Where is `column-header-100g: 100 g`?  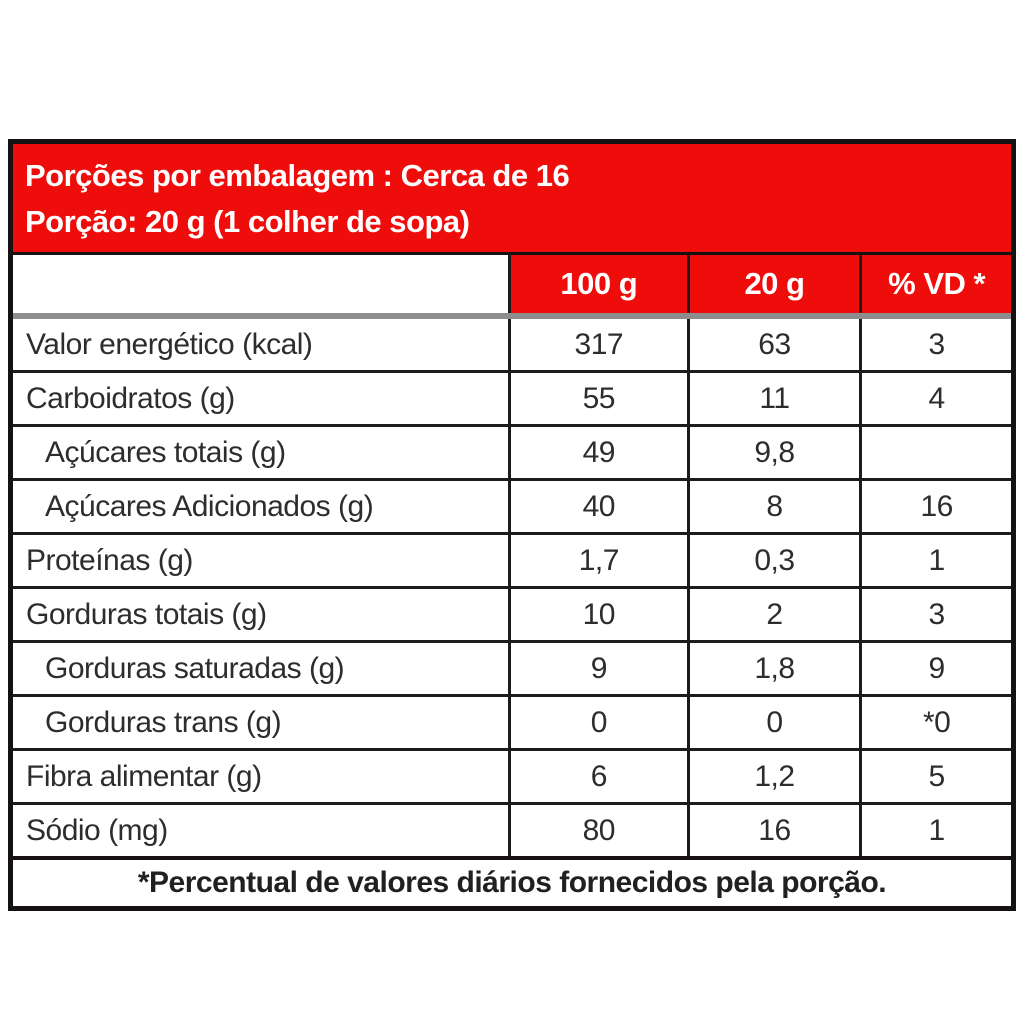 column-header-100g: 100 g is located at coordinates (597, 284).